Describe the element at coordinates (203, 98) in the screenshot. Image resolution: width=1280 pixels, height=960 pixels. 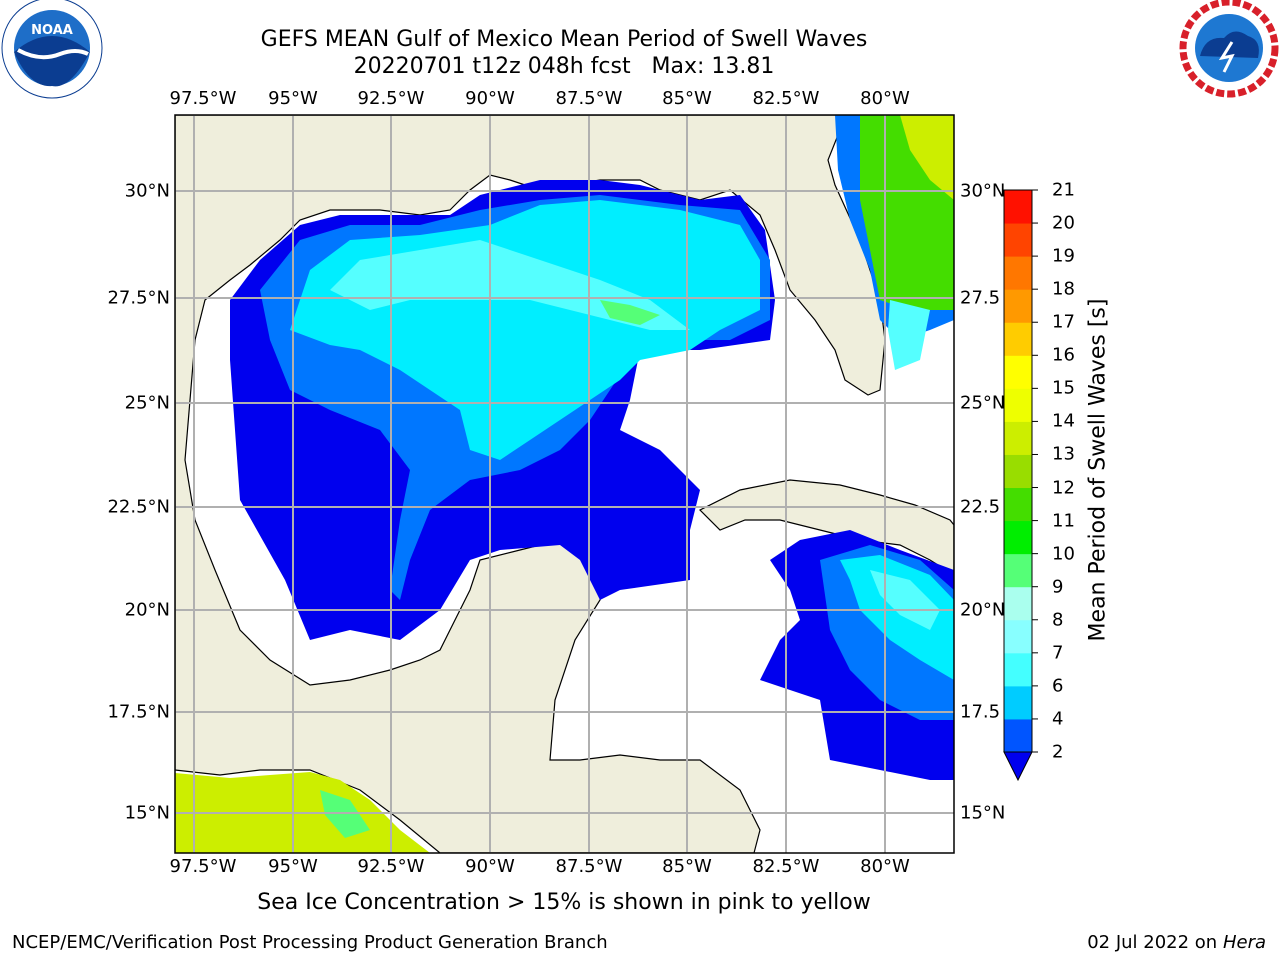
I see `lon-label-top-0: 97.5°W` at that location.